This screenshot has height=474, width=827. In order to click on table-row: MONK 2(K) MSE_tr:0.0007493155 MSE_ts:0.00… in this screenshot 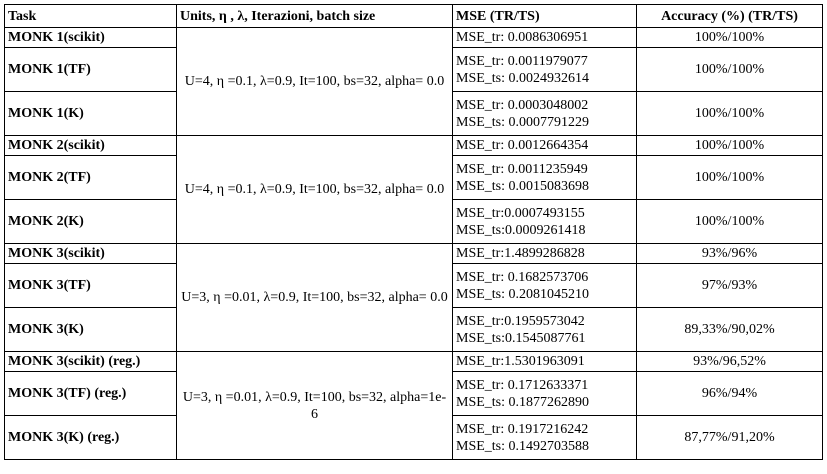, I will do `click(413, 221)`.